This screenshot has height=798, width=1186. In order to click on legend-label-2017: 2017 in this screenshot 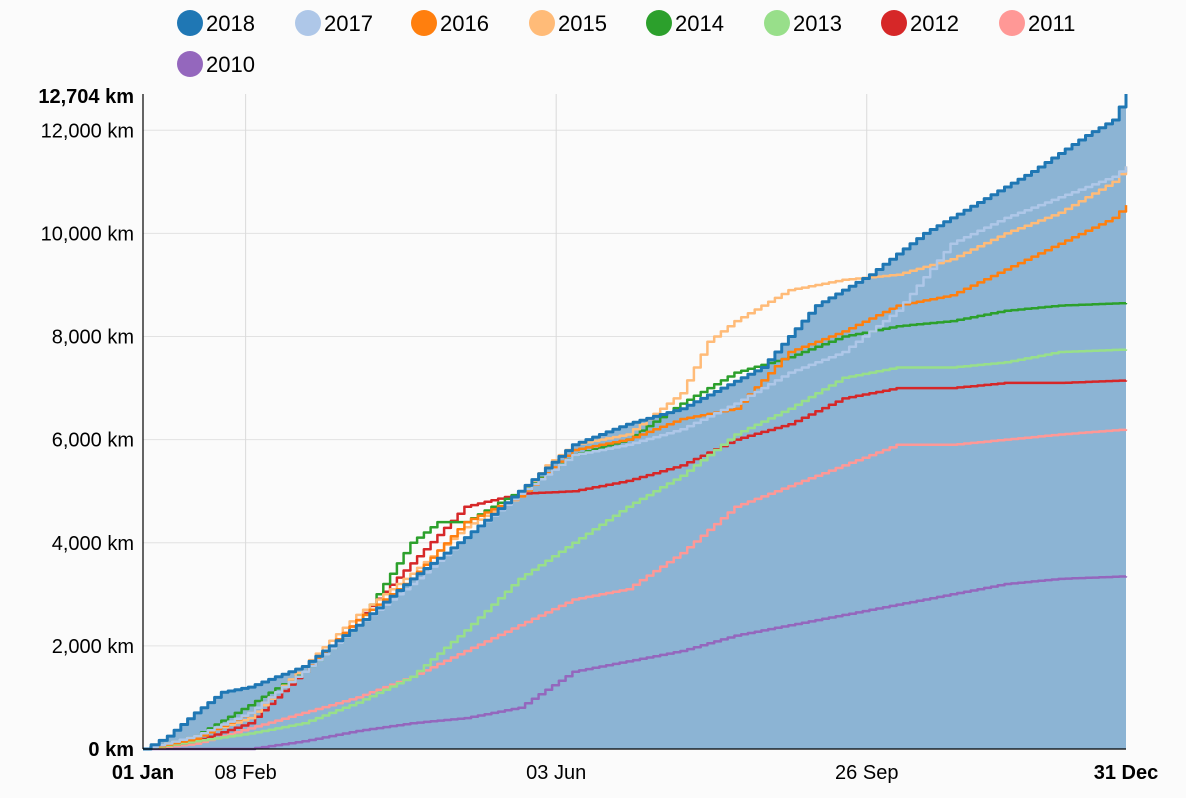, I will do `click(348, 23)`.